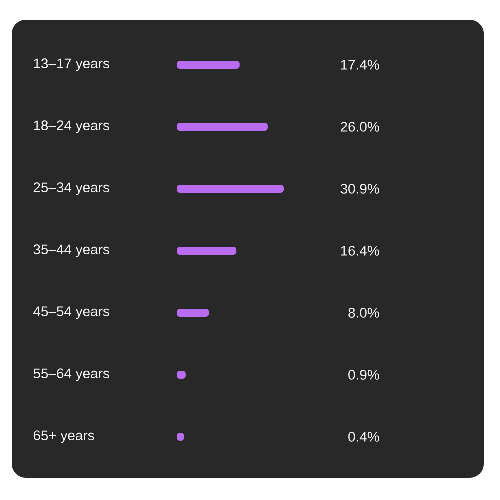 Image resolution: width=500 pixels, height=500 pixels. What do you see at coordinates (72, 313) in the screenshot?
I see `y-tick-label: 45–54 years` at bounding box center [72, 313].